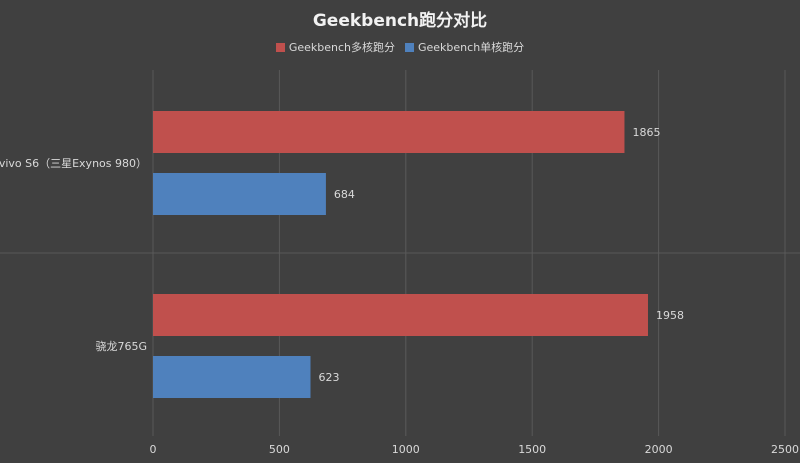 The width and height of the screenshot is (800, 463). I want to click on category-label-0: vivo S6（三星Exynos 980）, so click(73, 163).